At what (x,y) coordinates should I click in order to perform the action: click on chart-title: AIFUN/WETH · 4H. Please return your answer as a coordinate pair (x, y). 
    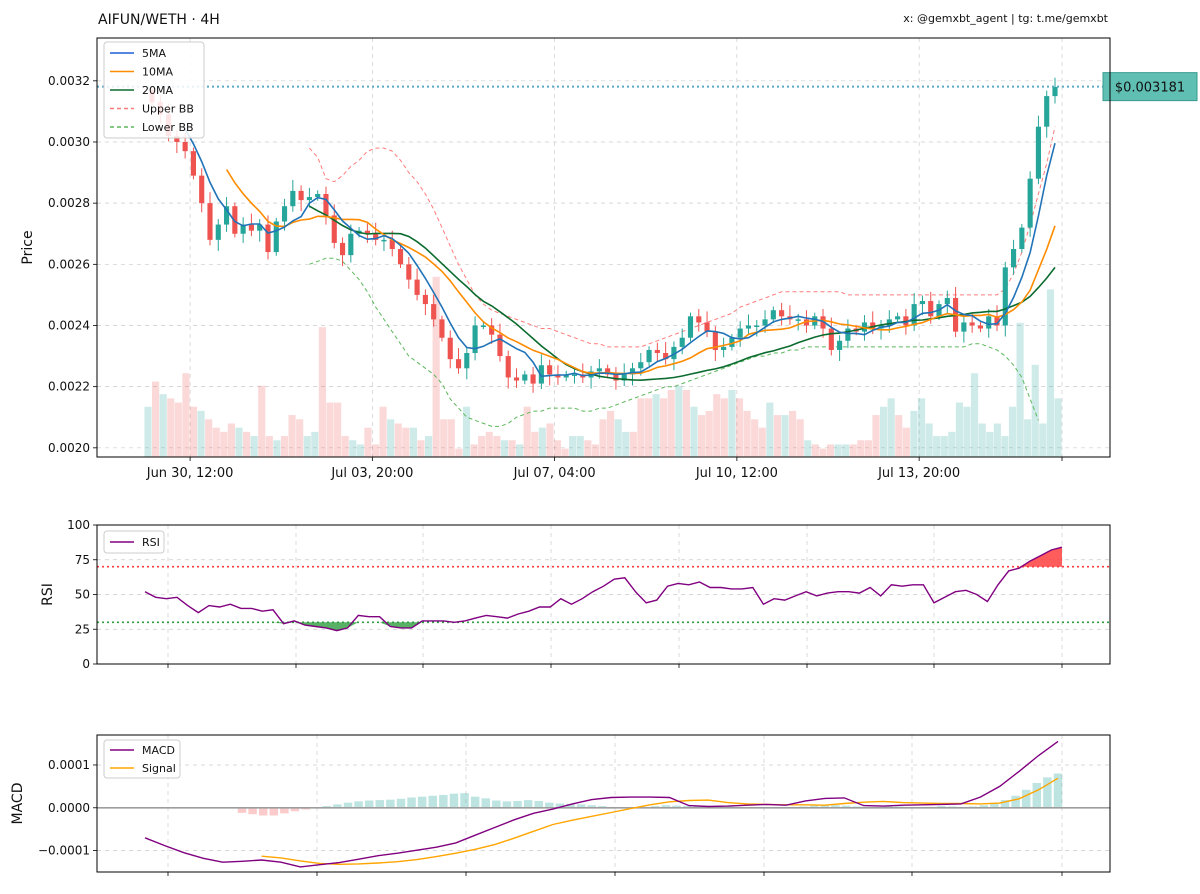
    Looking at the image, I should click on (159, 20).